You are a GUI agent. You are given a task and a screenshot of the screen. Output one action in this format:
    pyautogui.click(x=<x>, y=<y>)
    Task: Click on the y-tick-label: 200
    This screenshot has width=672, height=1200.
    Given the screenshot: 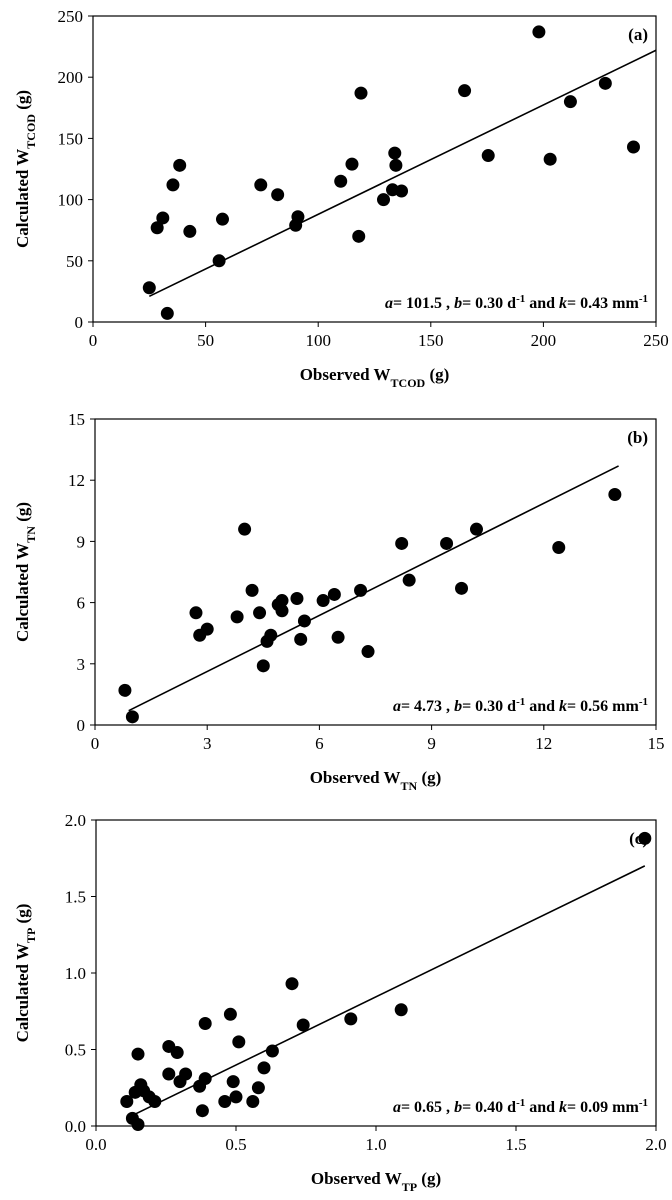 What is the action you would take?
    pyautogui.click(x=71, y=77)
    